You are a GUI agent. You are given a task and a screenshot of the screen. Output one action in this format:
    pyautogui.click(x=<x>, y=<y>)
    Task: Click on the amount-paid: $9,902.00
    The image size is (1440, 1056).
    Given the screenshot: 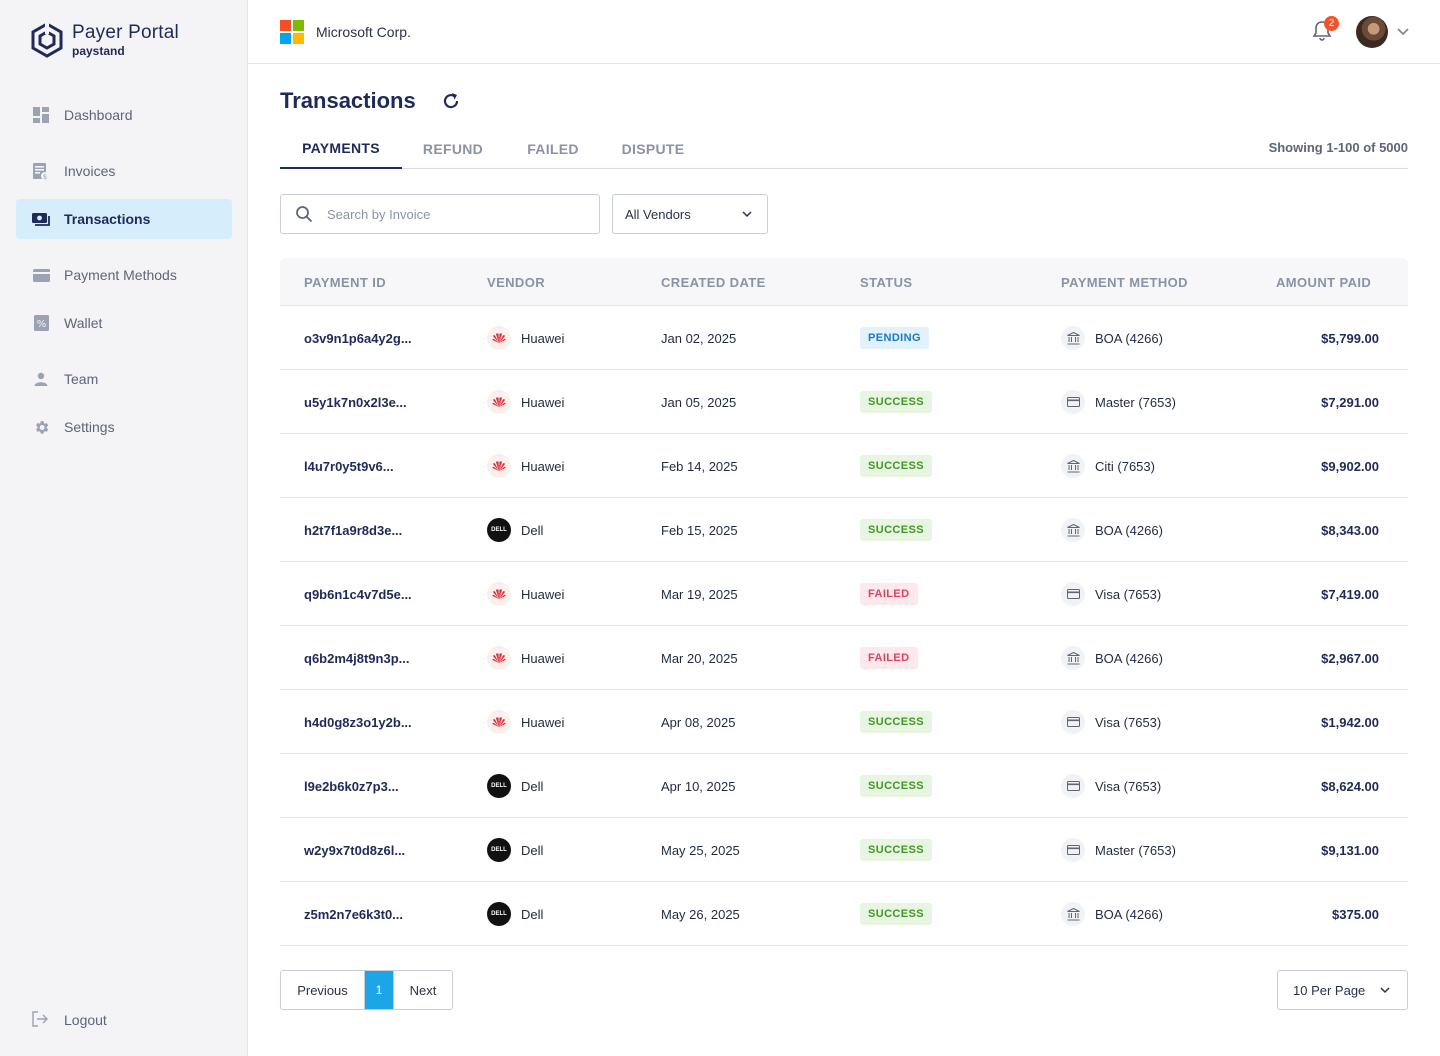 What is the action you would take?
    pyautogui.click(x=1350, y=466)
    